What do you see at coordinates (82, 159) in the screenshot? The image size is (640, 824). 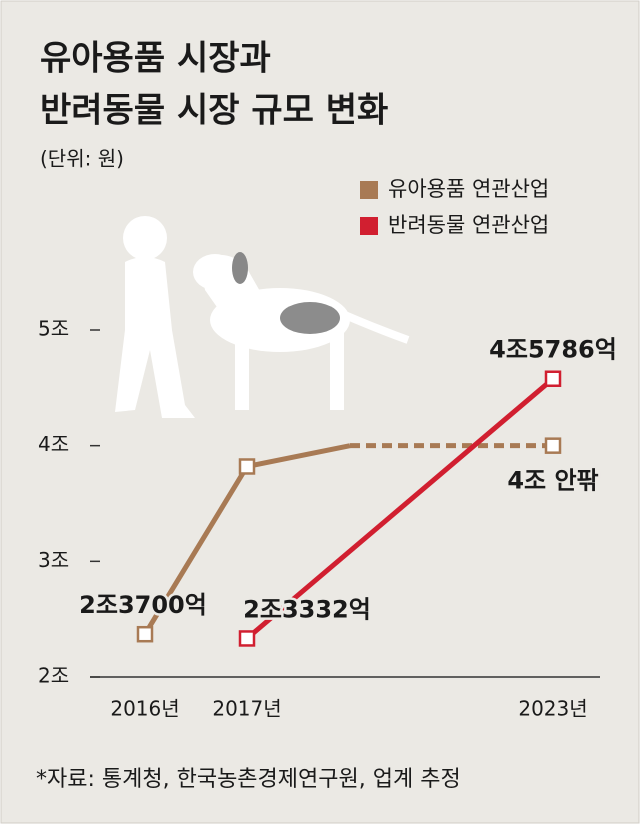 I see `subtitle: (단위: 원)` at bounding box center [82, 159].